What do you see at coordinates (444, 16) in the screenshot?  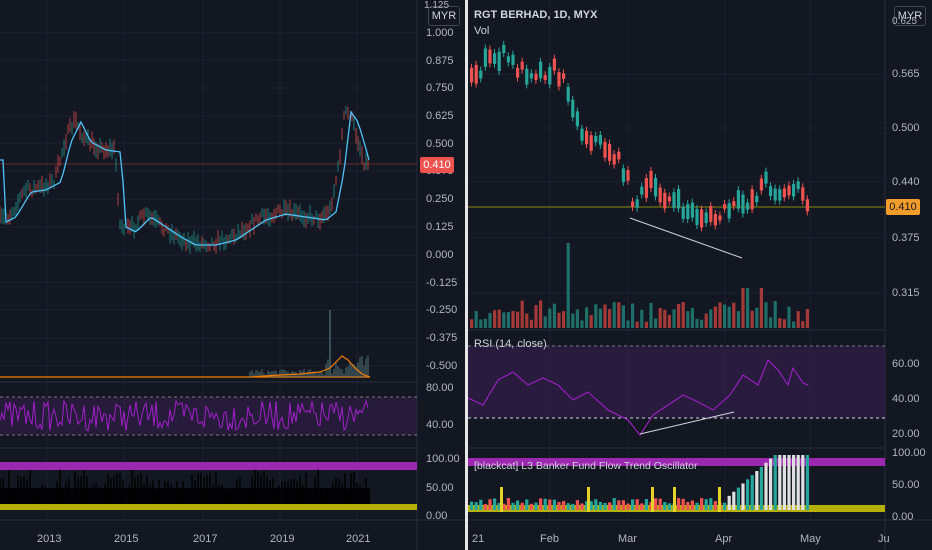 I see `currency-badge-left: MYR` at bounding box center [444, 16].